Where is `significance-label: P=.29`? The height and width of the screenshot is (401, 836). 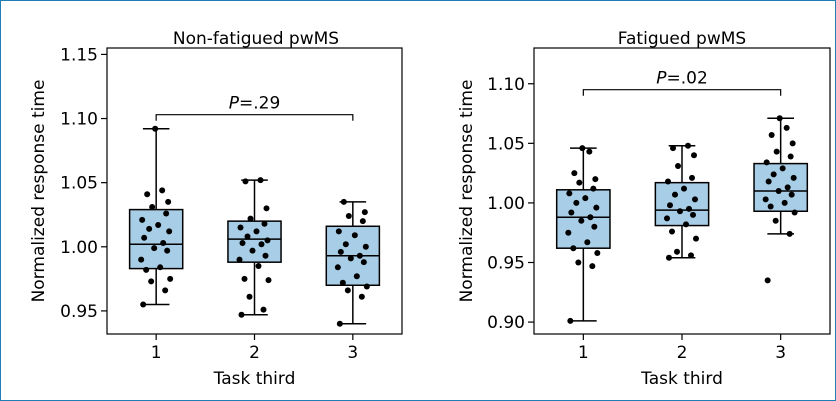
significance-label: P=.29 is located at coordinates (255, 104).